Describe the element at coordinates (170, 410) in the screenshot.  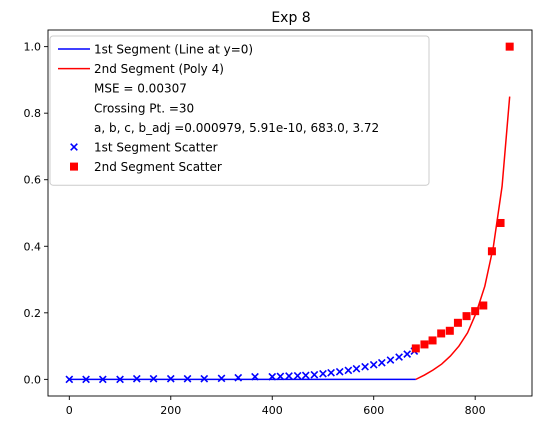
I see `x-tick-label: 200` at that location.